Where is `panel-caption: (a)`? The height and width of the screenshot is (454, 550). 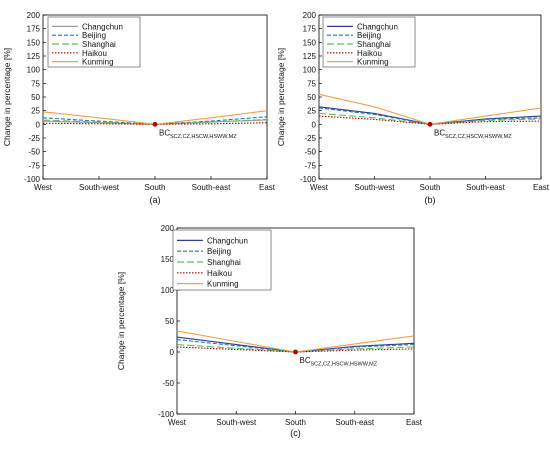
panel-caption: (a) is located at coordinates (155, 200).